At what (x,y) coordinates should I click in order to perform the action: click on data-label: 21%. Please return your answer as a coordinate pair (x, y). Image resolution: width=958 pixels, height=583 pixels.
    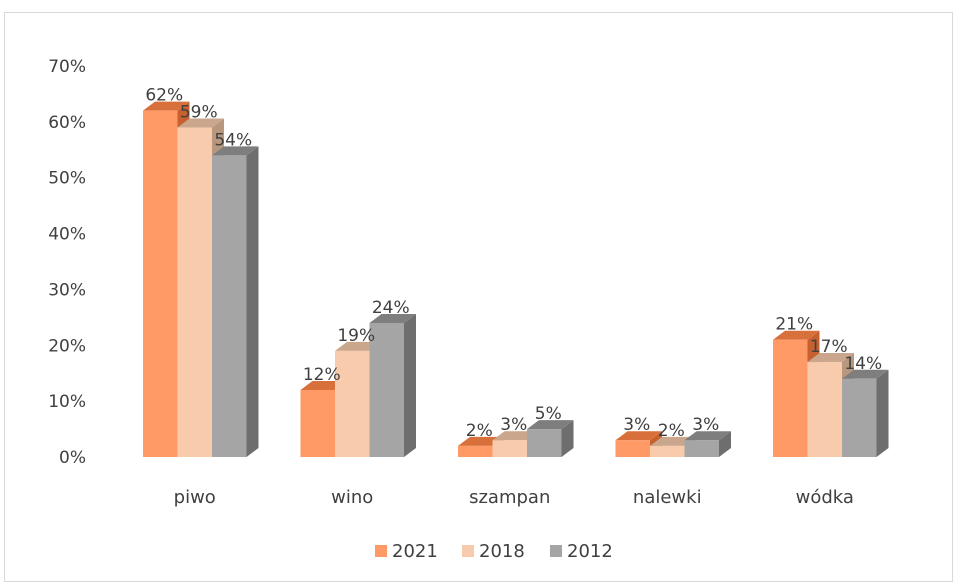
    Looking at the image, I should click on (794, 325).